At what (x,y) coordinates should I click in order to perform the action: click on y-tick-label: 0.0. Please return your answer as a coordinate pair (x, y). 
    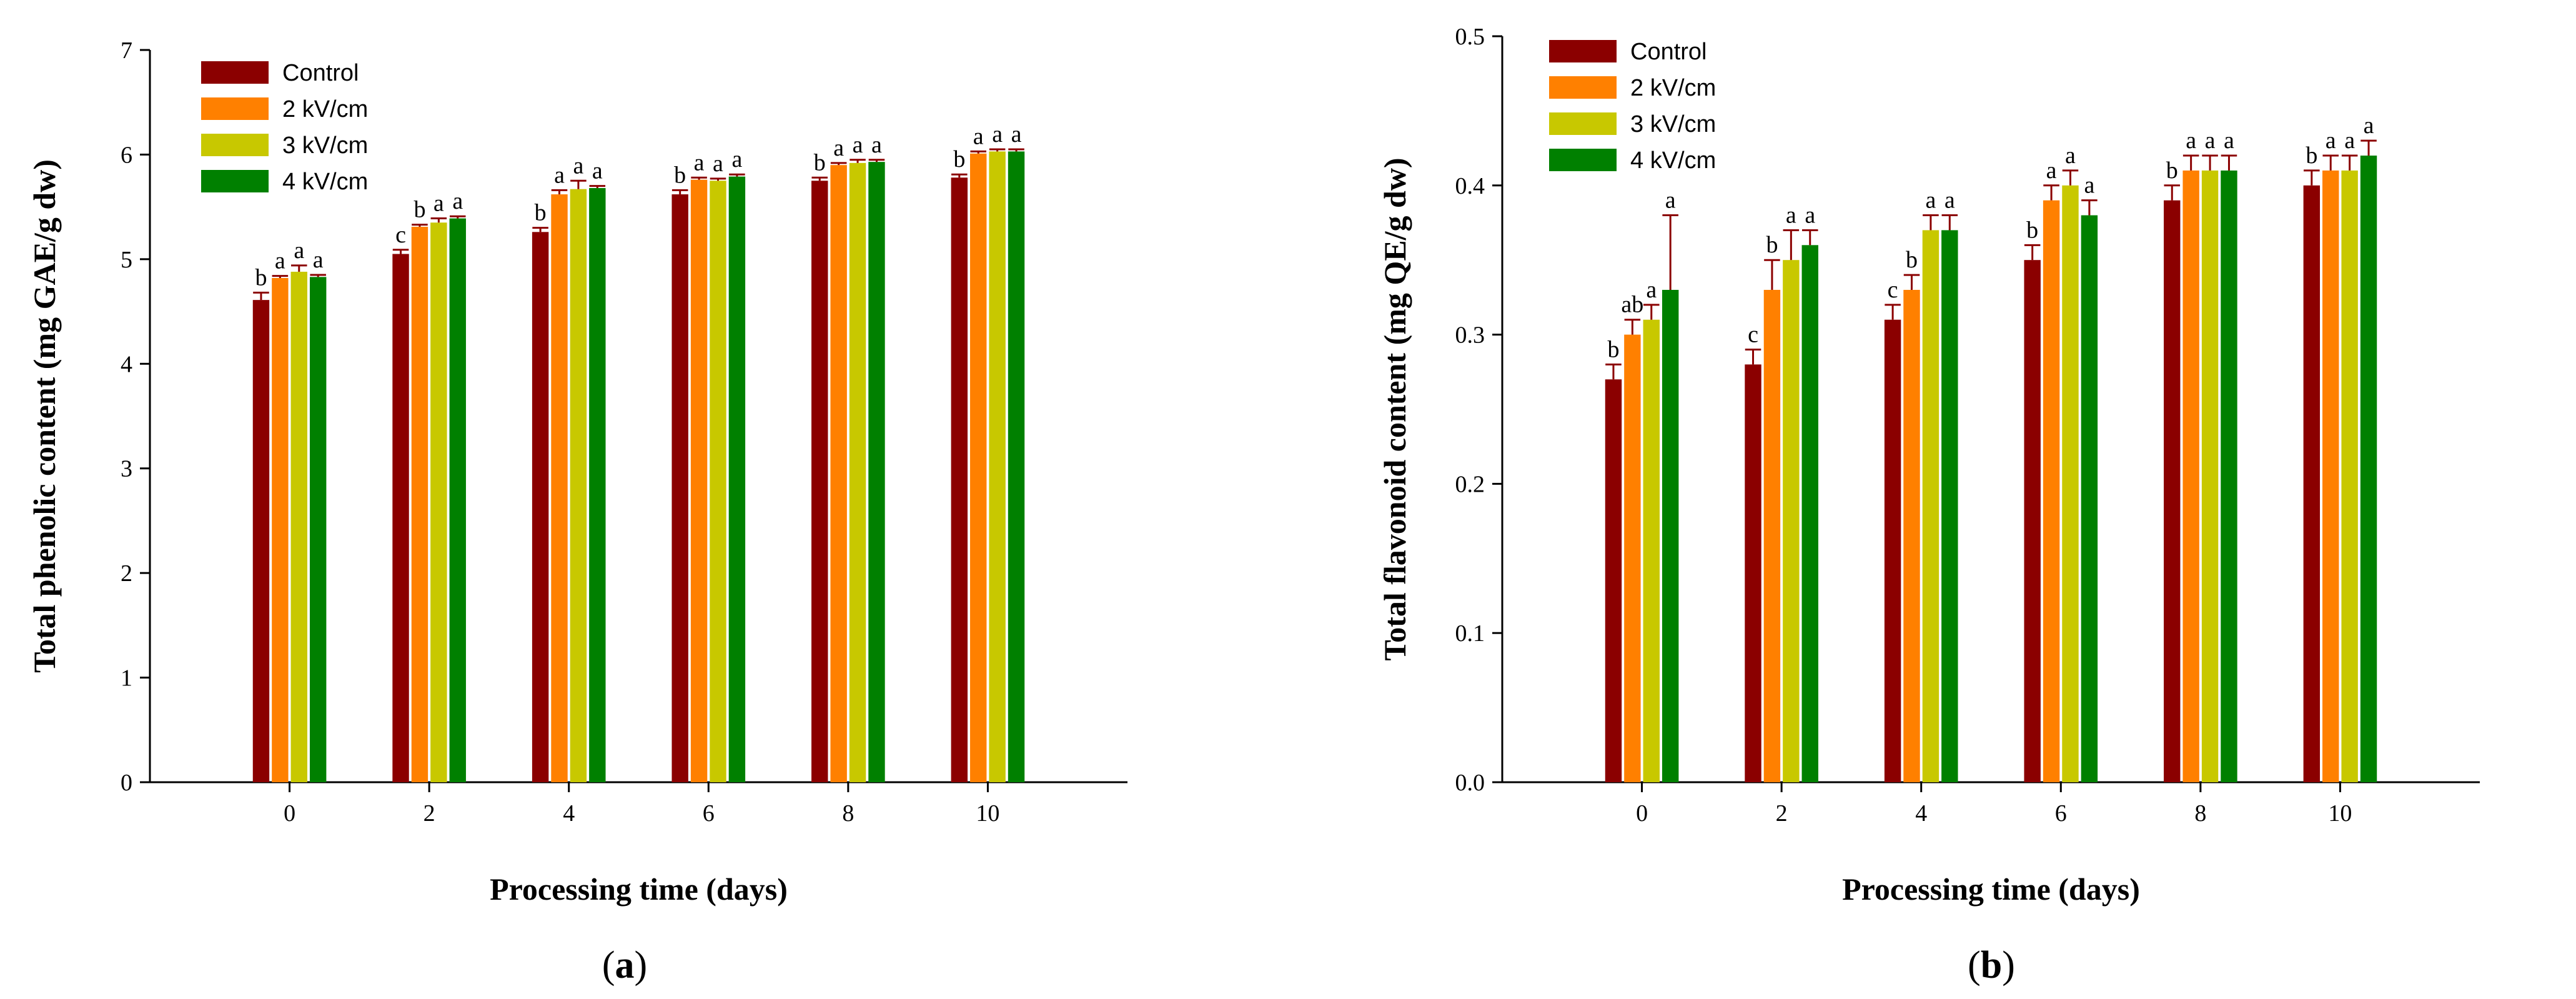
    Looking at the image, I should click on (1470, 783).